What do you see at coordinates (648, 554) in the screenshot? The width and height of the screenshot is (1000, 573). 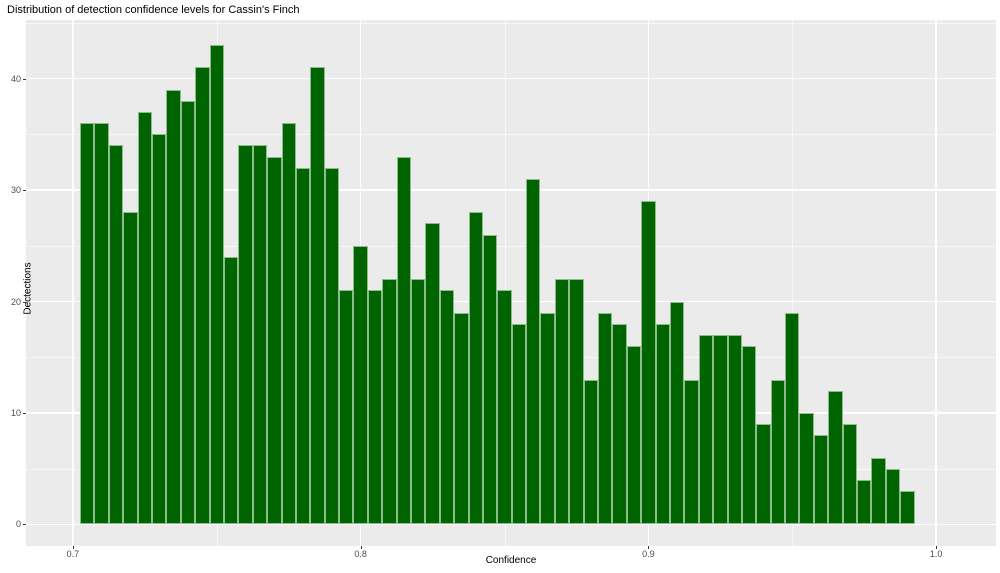 I see `x-tick-label: 0.9` at bounding box center [648, 554].